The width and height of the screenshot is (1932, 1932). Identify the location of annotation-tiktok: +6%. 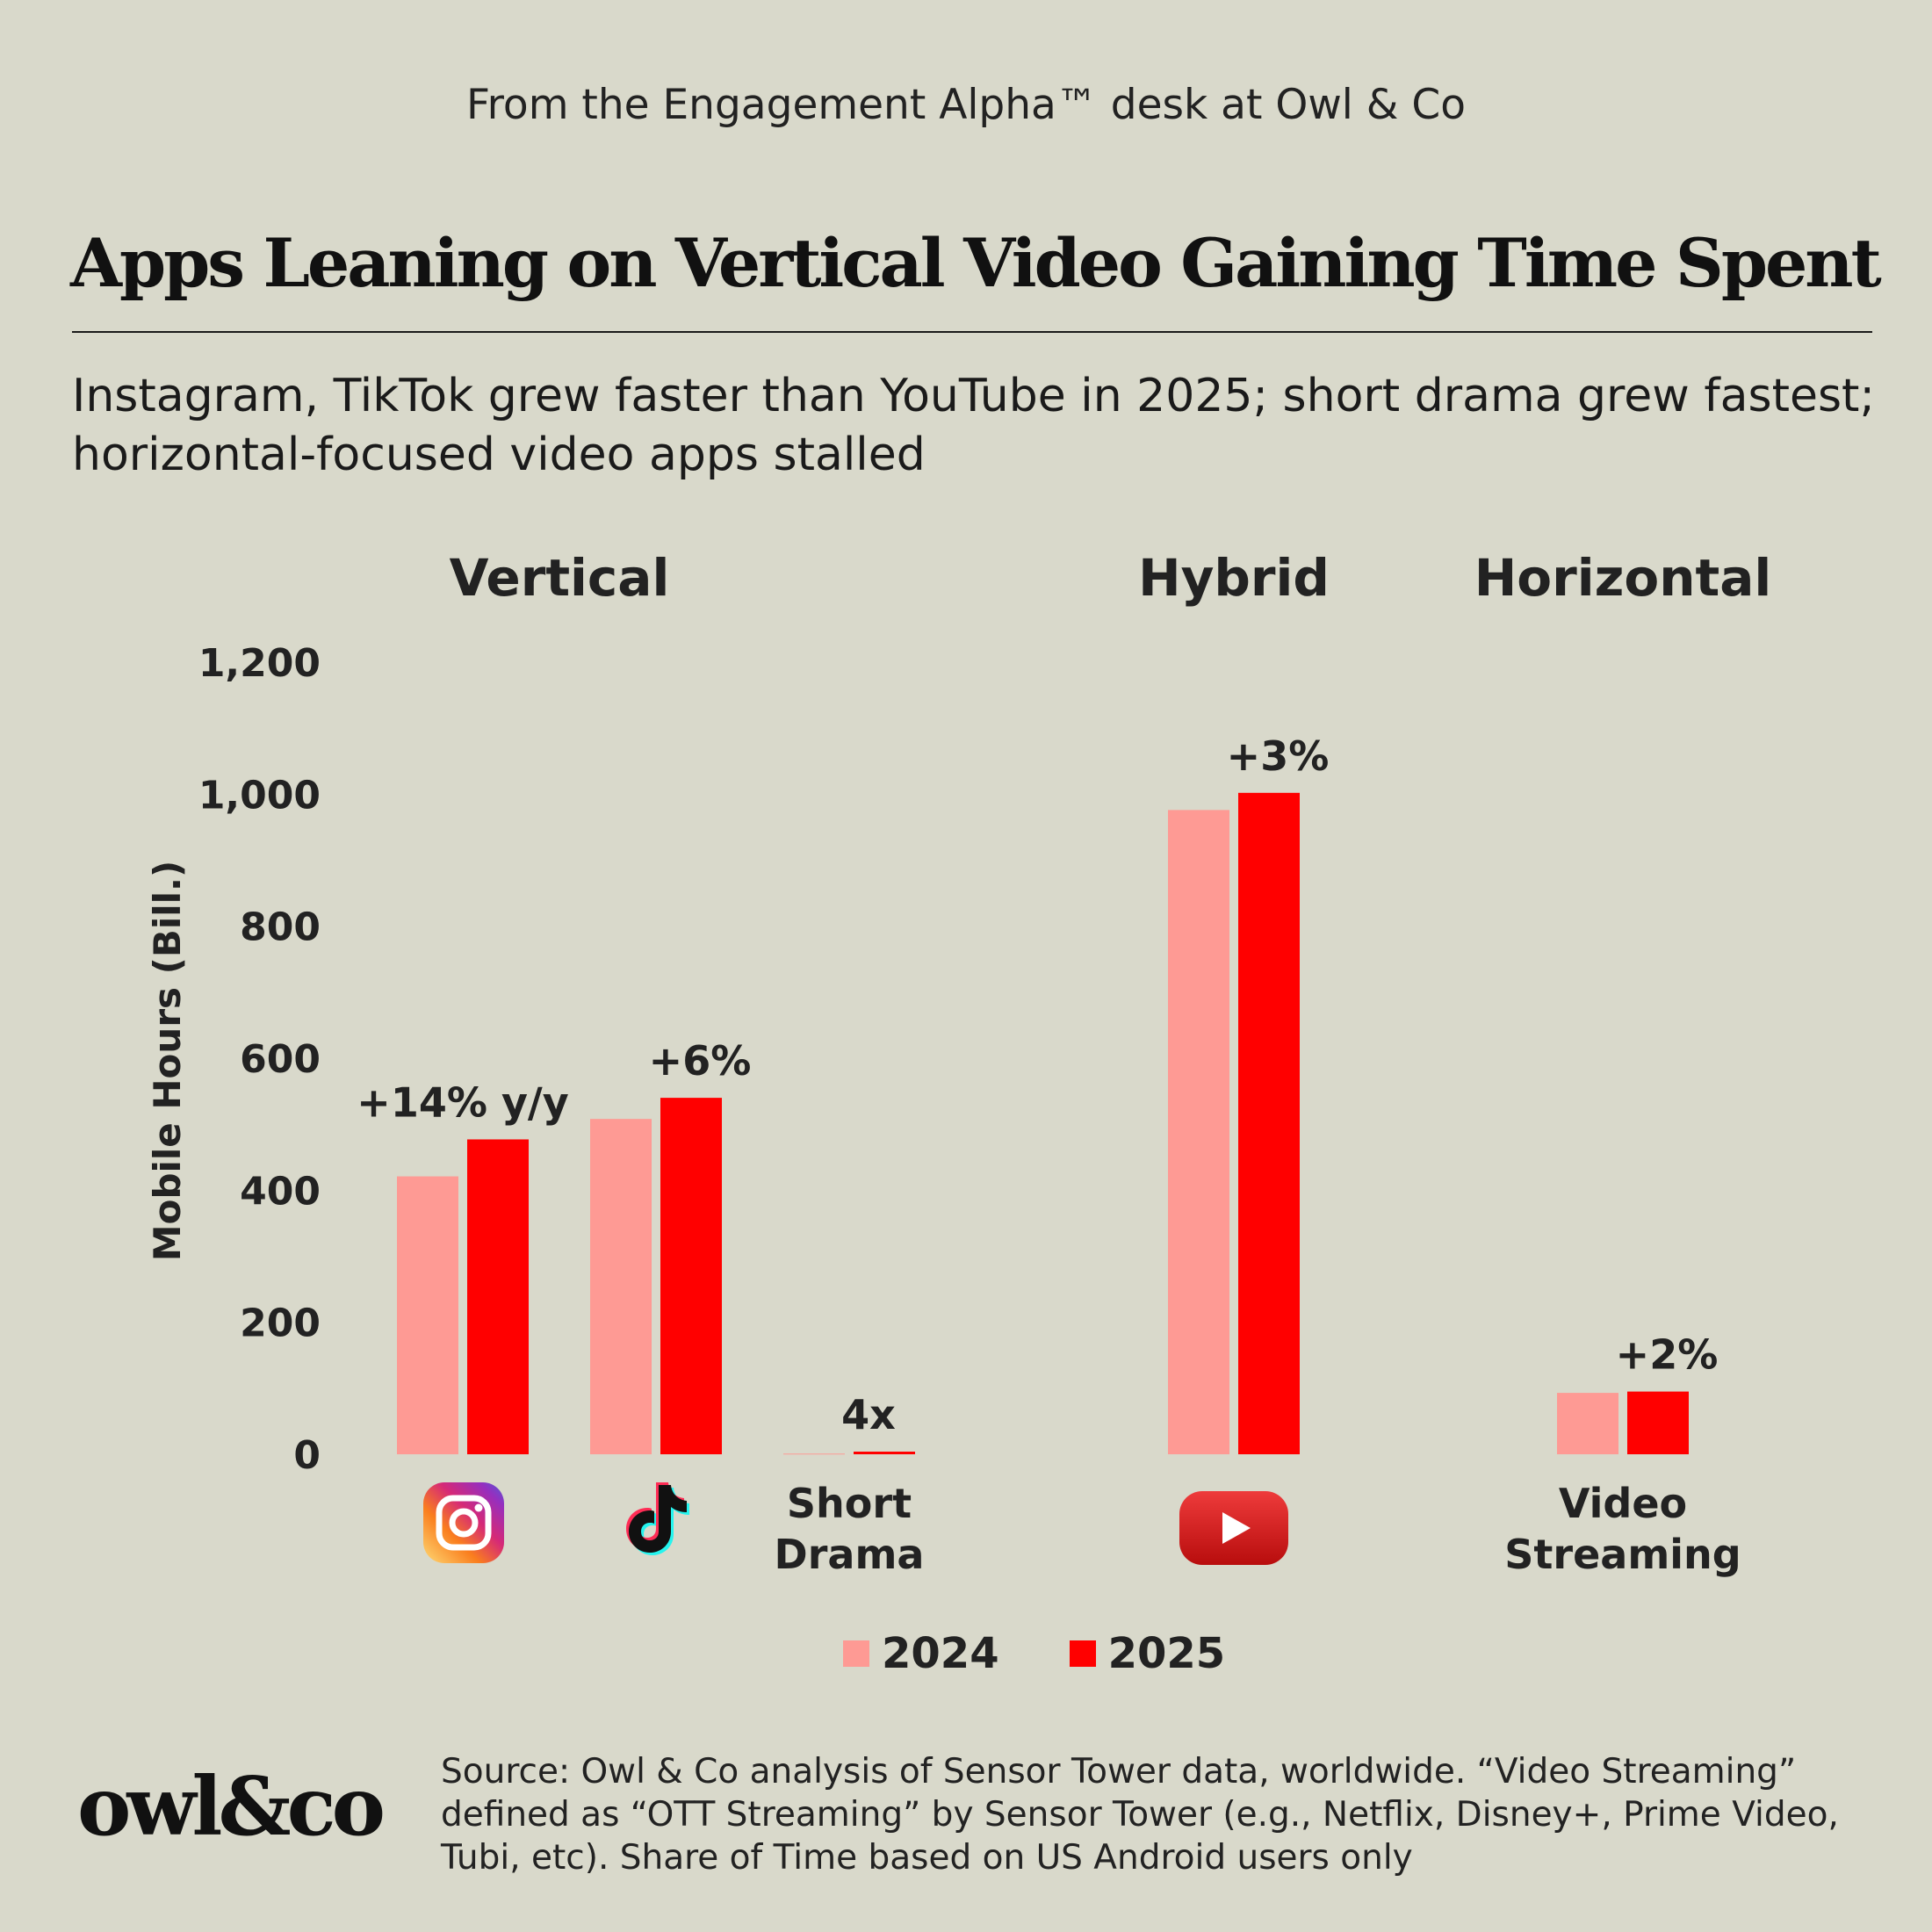
(700, 1061).